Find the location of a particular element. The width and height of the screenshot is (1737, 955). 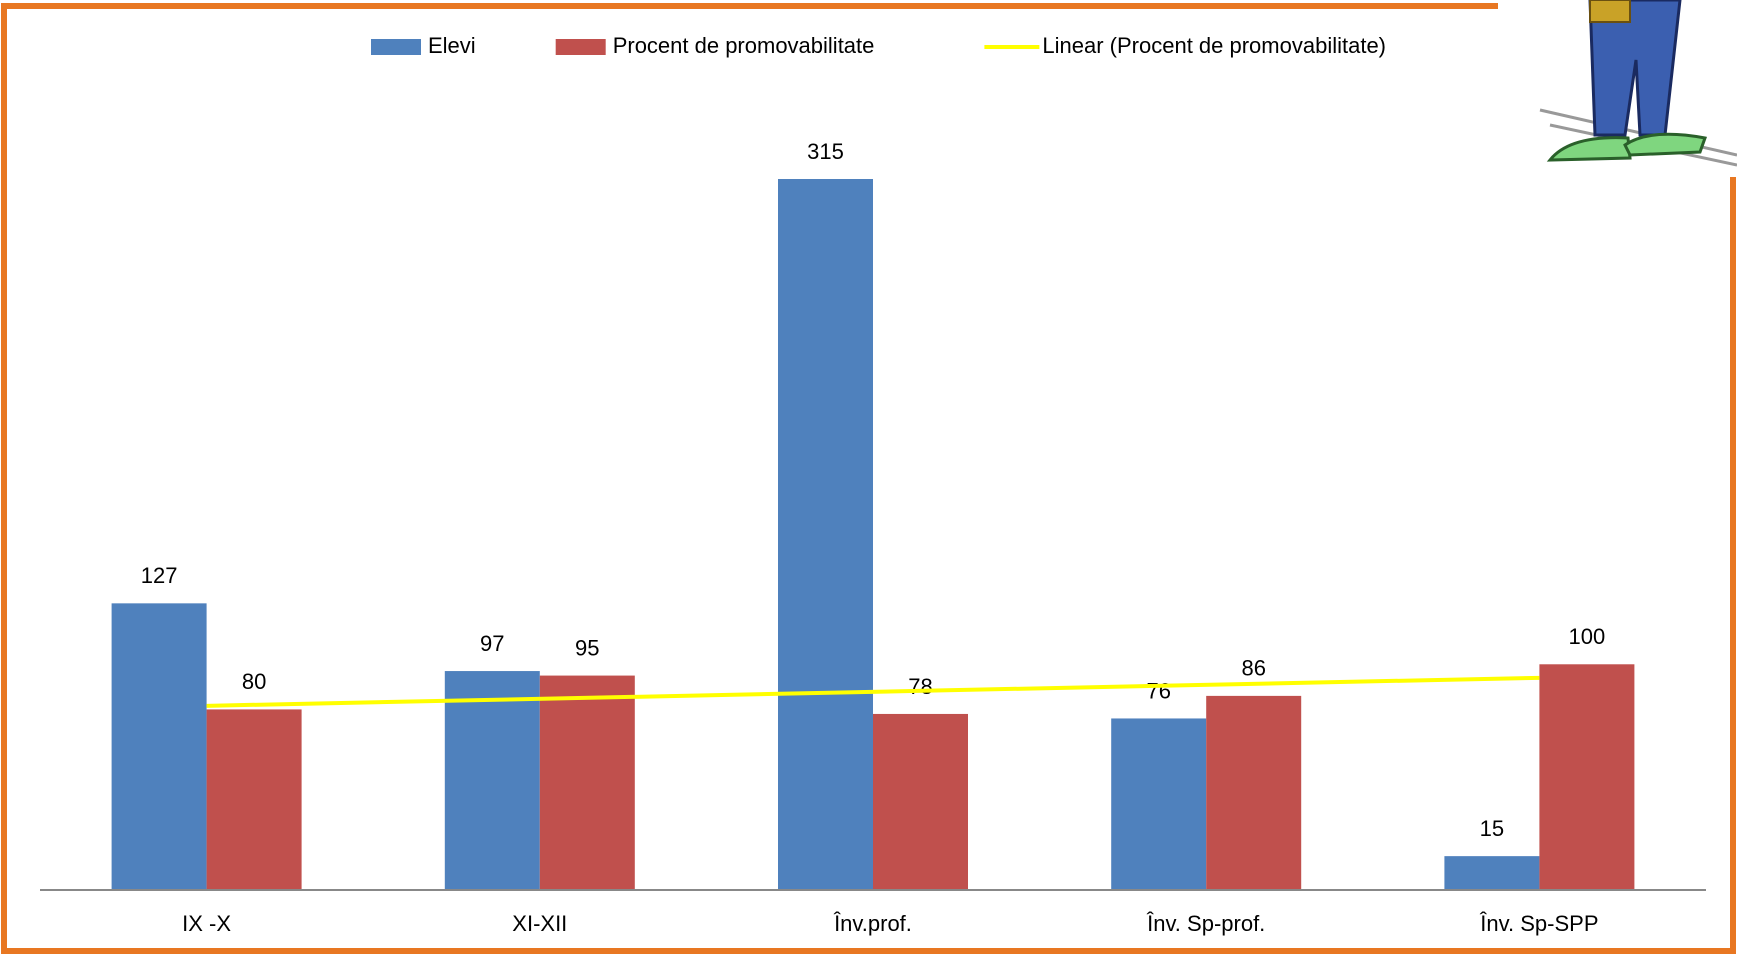

data-label: 76 is located at coordinates (1158, 690).